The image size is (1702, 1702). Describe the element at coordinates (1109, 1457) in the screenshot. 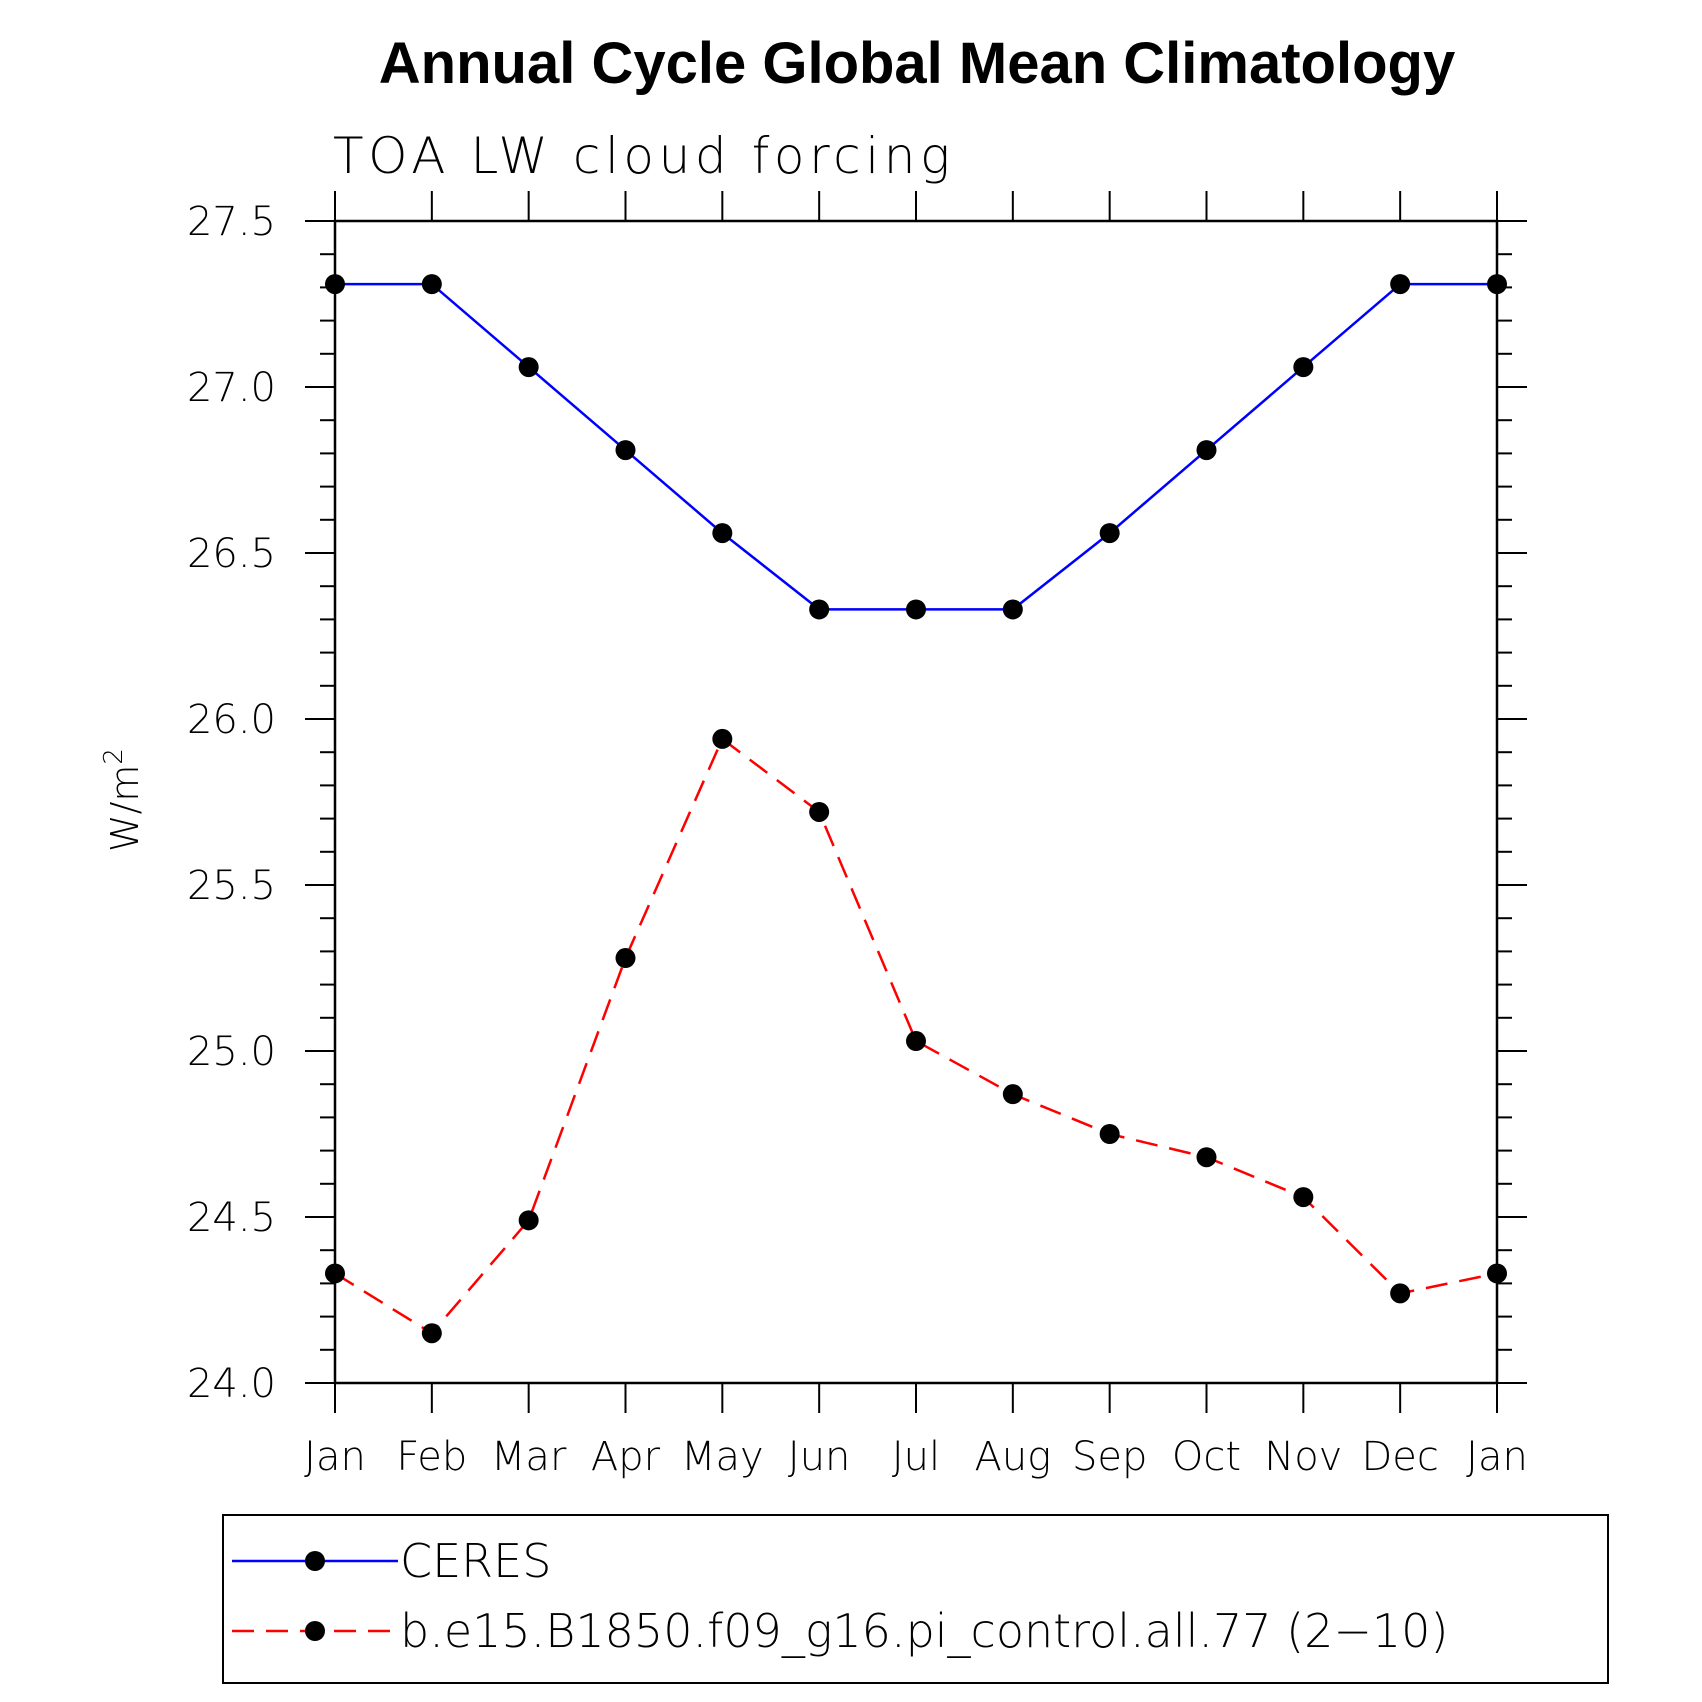

I see `x-tick-label: Sep` at that location.